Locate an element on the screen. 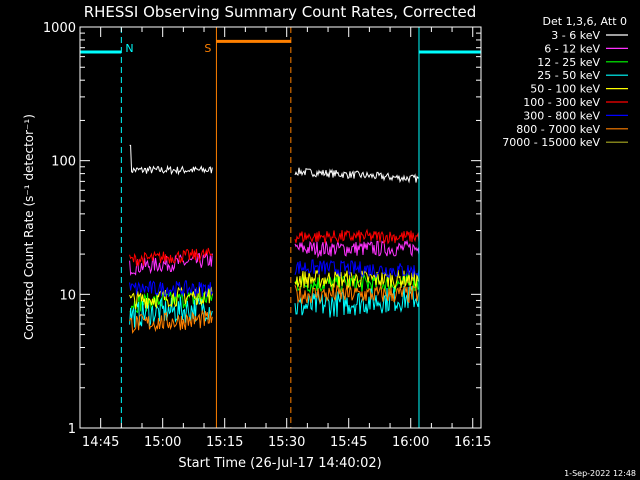  legend-header: Det 1,3,6, Att 0 is located at coordinates (585, 21).